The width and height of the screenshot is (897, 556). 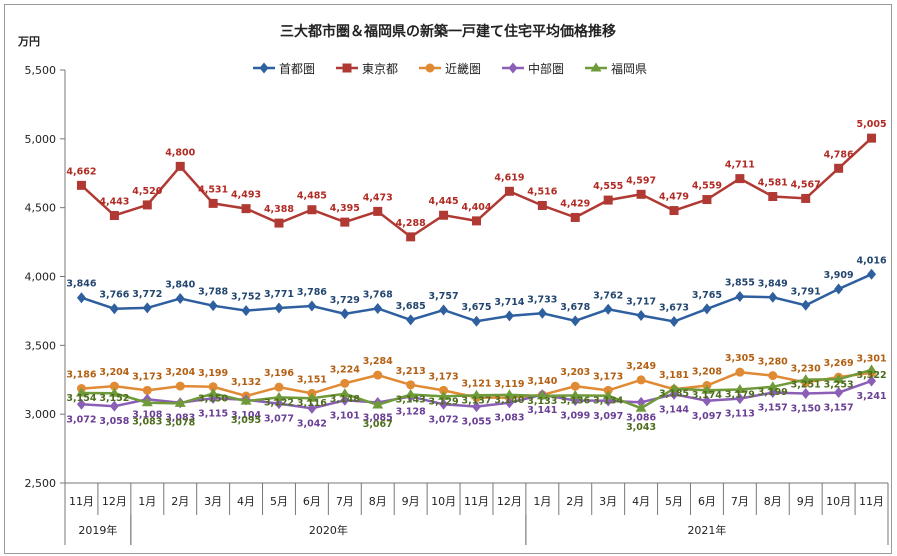 What do you see at coordinates (707, 372) in the screenshot?
I see `data-label: 3,208` at bounding box center [707, 372].